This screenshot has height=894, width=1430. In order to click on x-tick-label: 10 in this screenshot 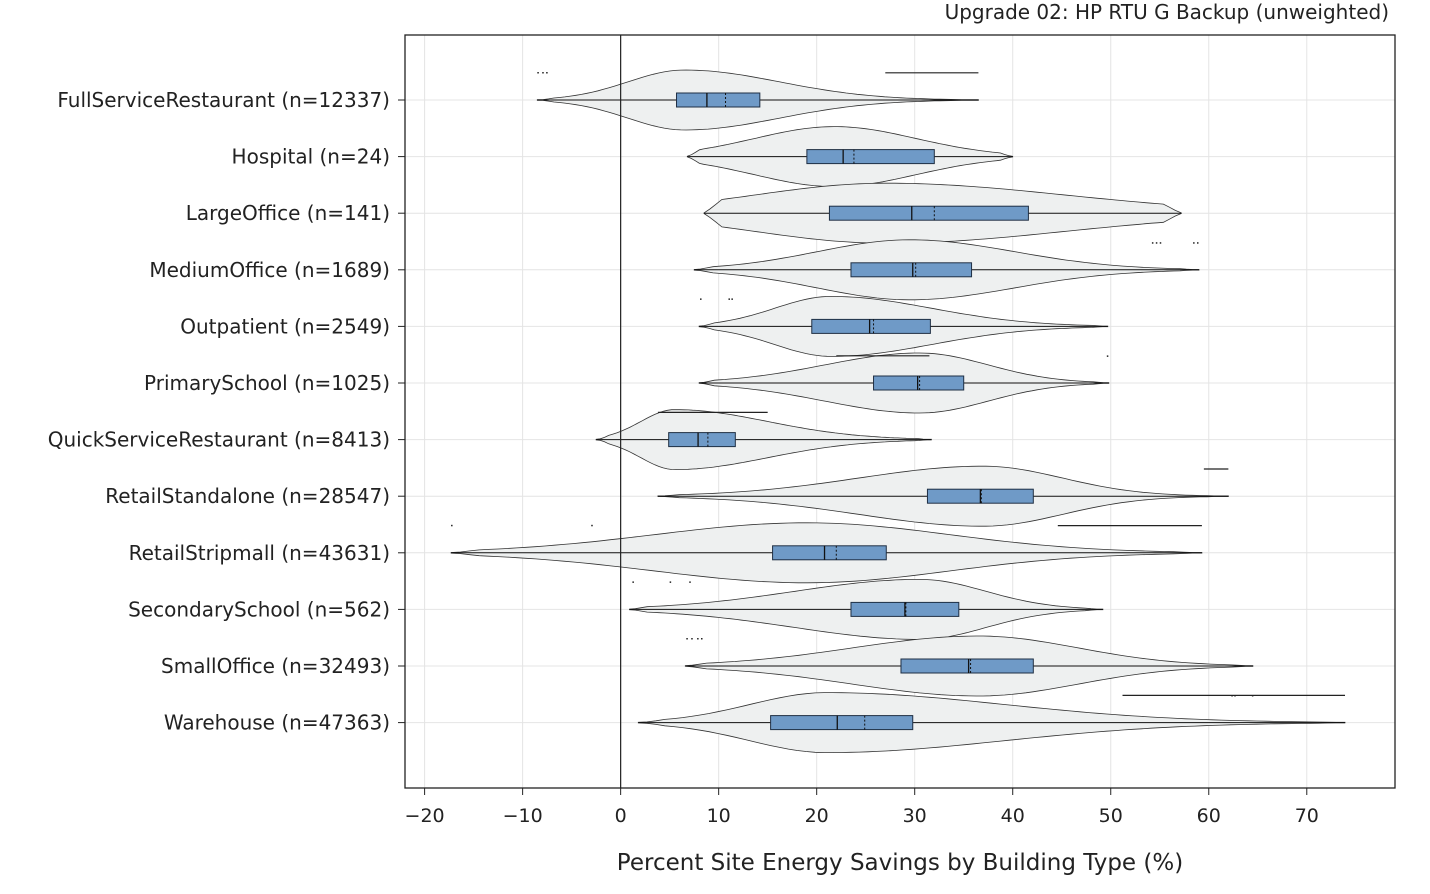, I will do `click(719, 816)`.